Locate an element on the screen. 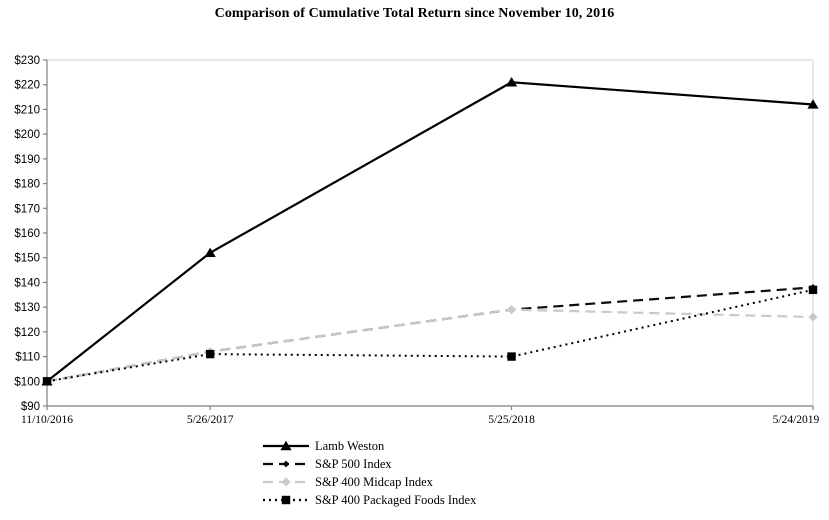 This screenshot has height=520, width=829. svg-text: 5/26/2017 is located at coordinates (210, 420).